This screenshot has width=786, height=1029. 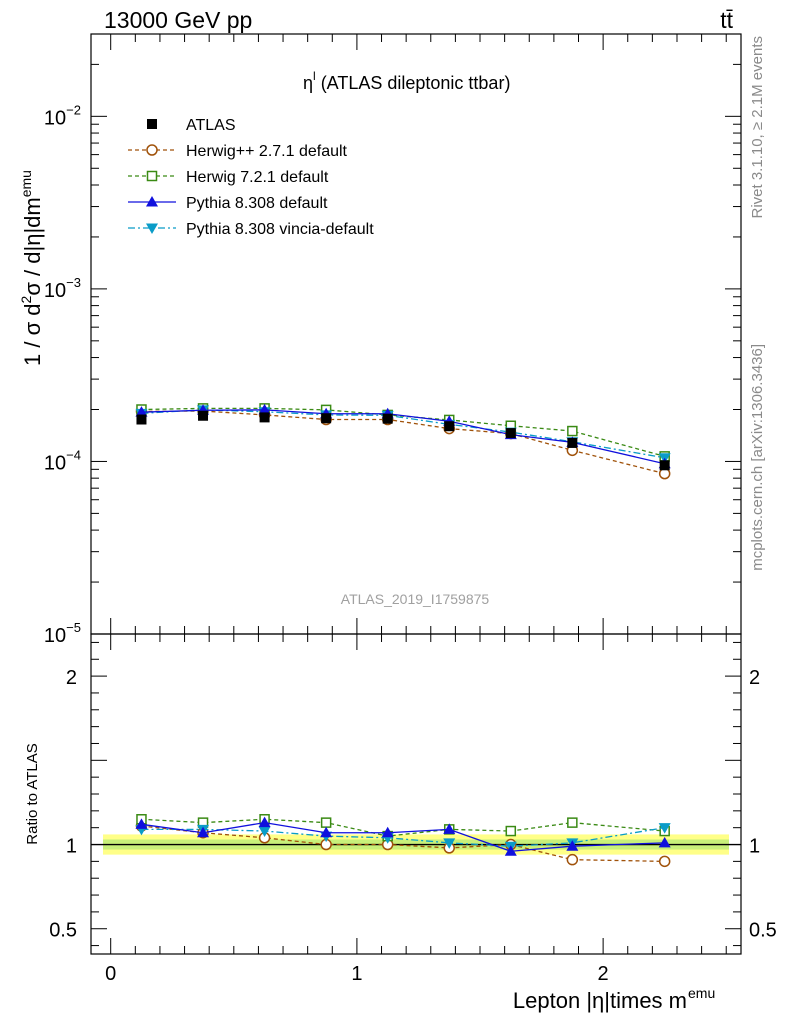 I want to click on plot-title-text: (ATLAS dileptonic ttbar), so click(x=413, y=83).